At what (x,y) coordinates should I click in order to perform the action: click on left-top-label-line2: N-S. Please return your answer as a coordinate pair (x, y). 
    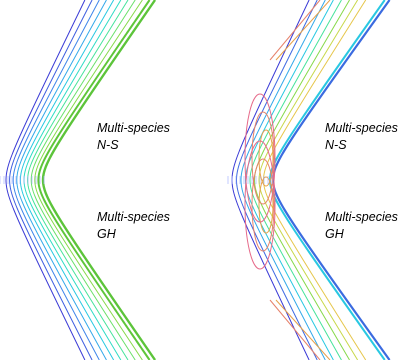
    Looking at the image, I should click on (108, 145).